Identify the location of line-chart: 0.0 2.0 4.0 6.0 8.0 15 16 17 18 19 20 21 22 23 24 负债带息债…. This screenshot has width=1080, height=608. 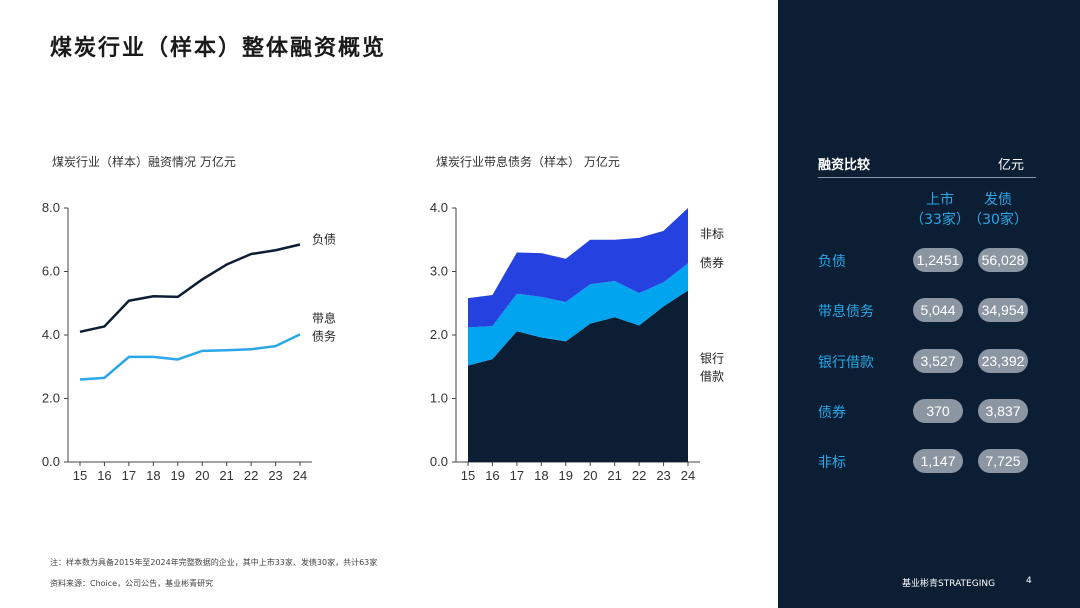
(189, 341).